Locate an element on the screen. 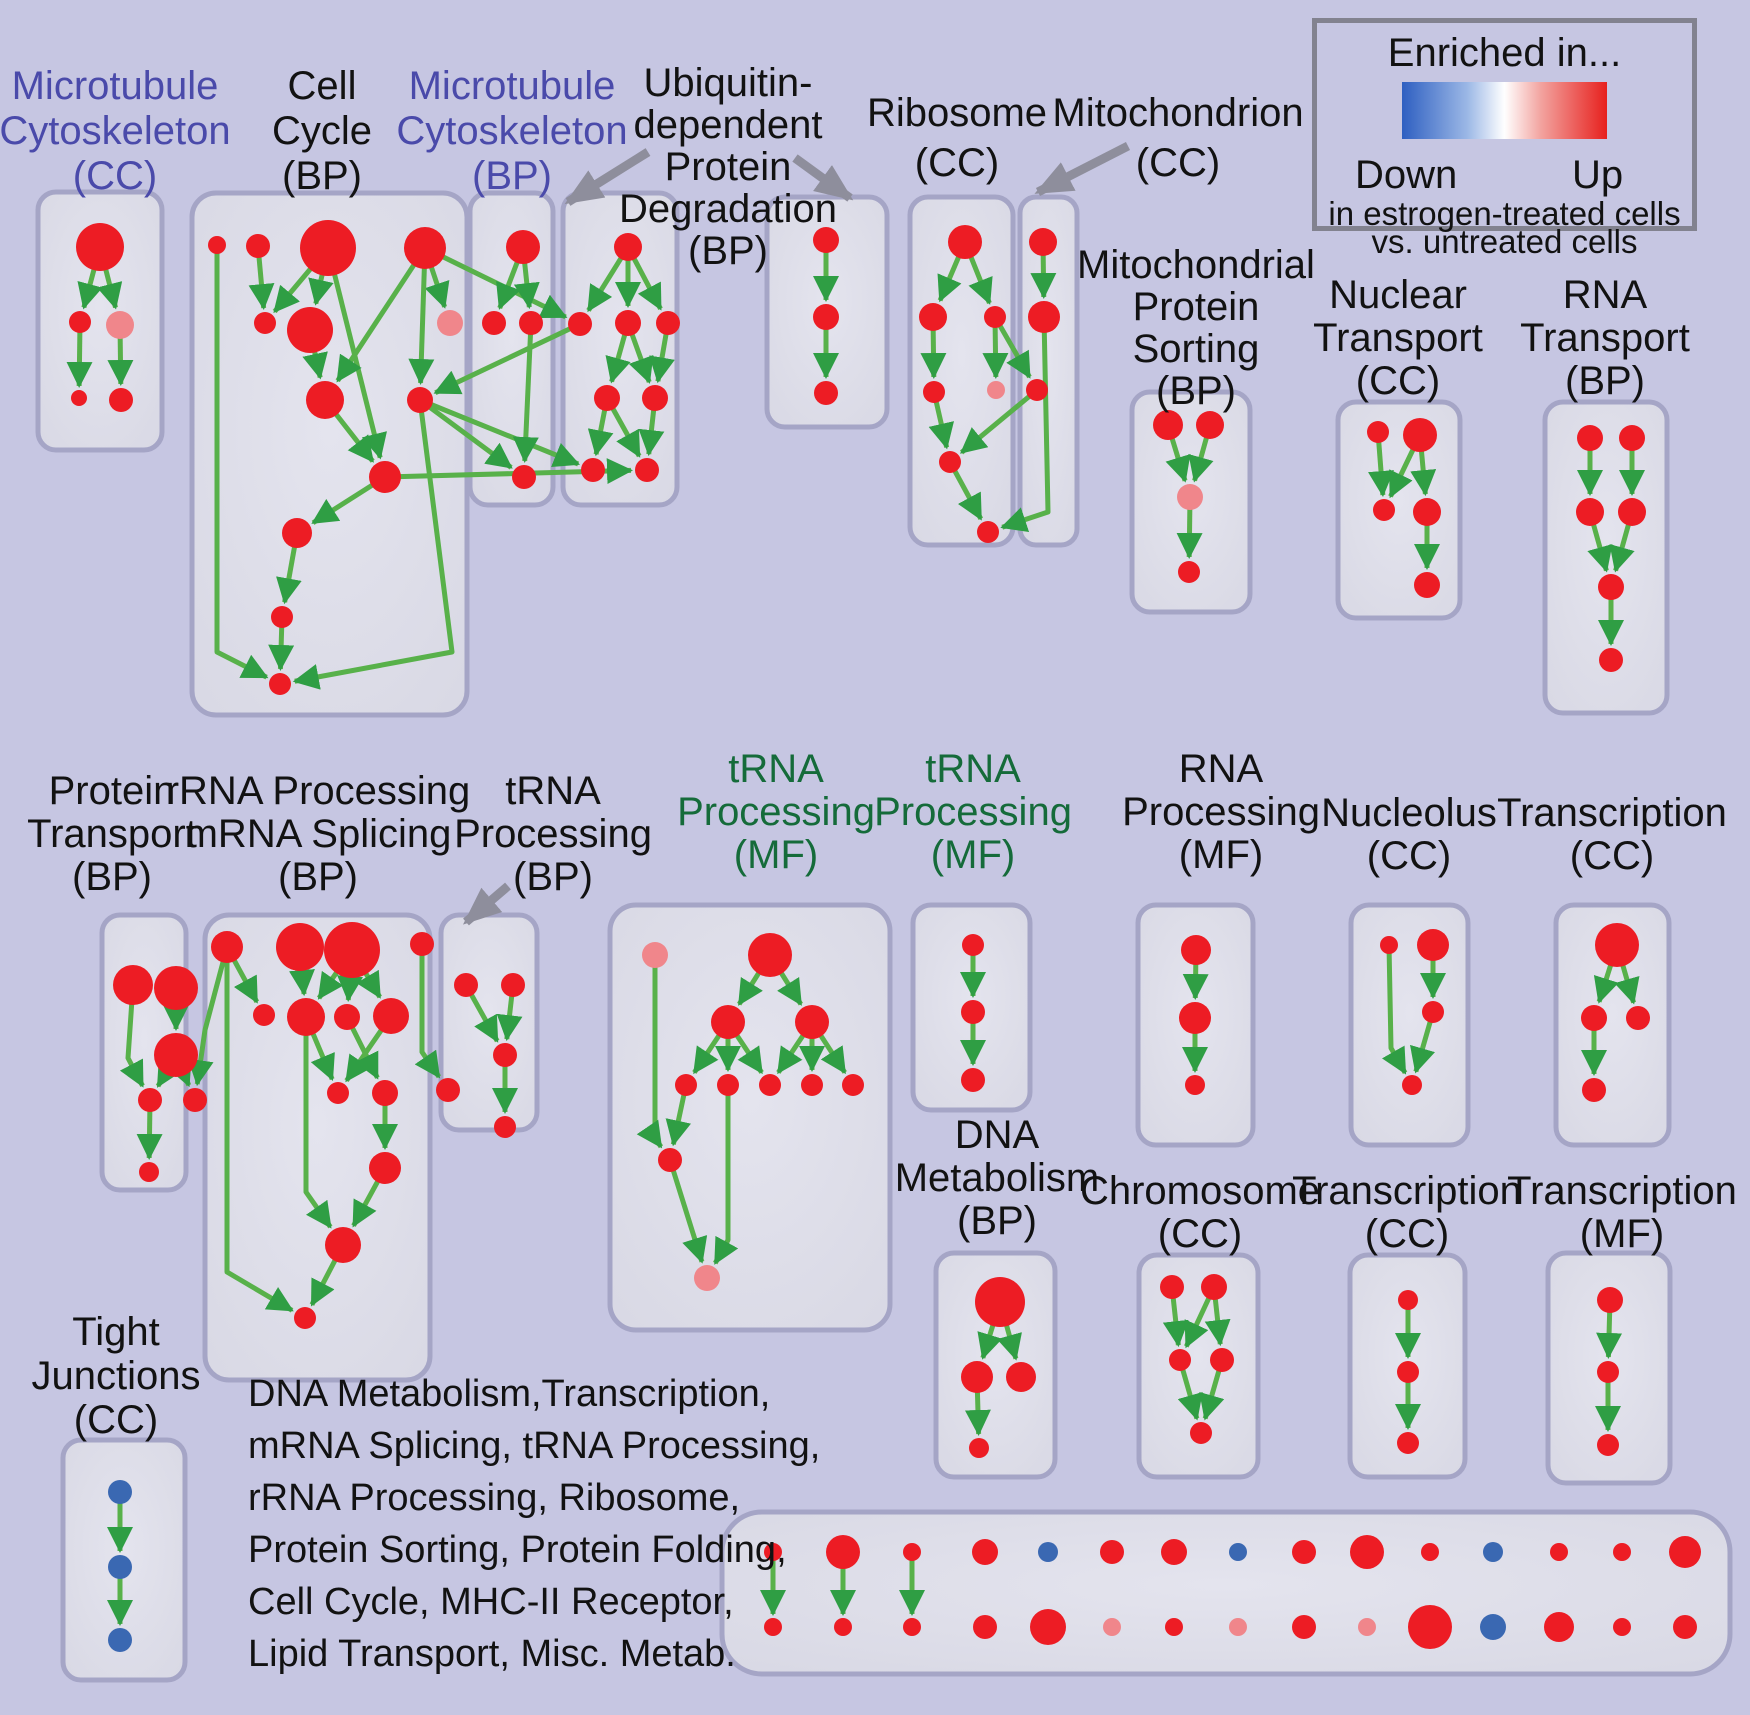 This screenshot has width=1750, height=1715. arrow-to-mitochondrion-box is located at coordinates (1082, 169).